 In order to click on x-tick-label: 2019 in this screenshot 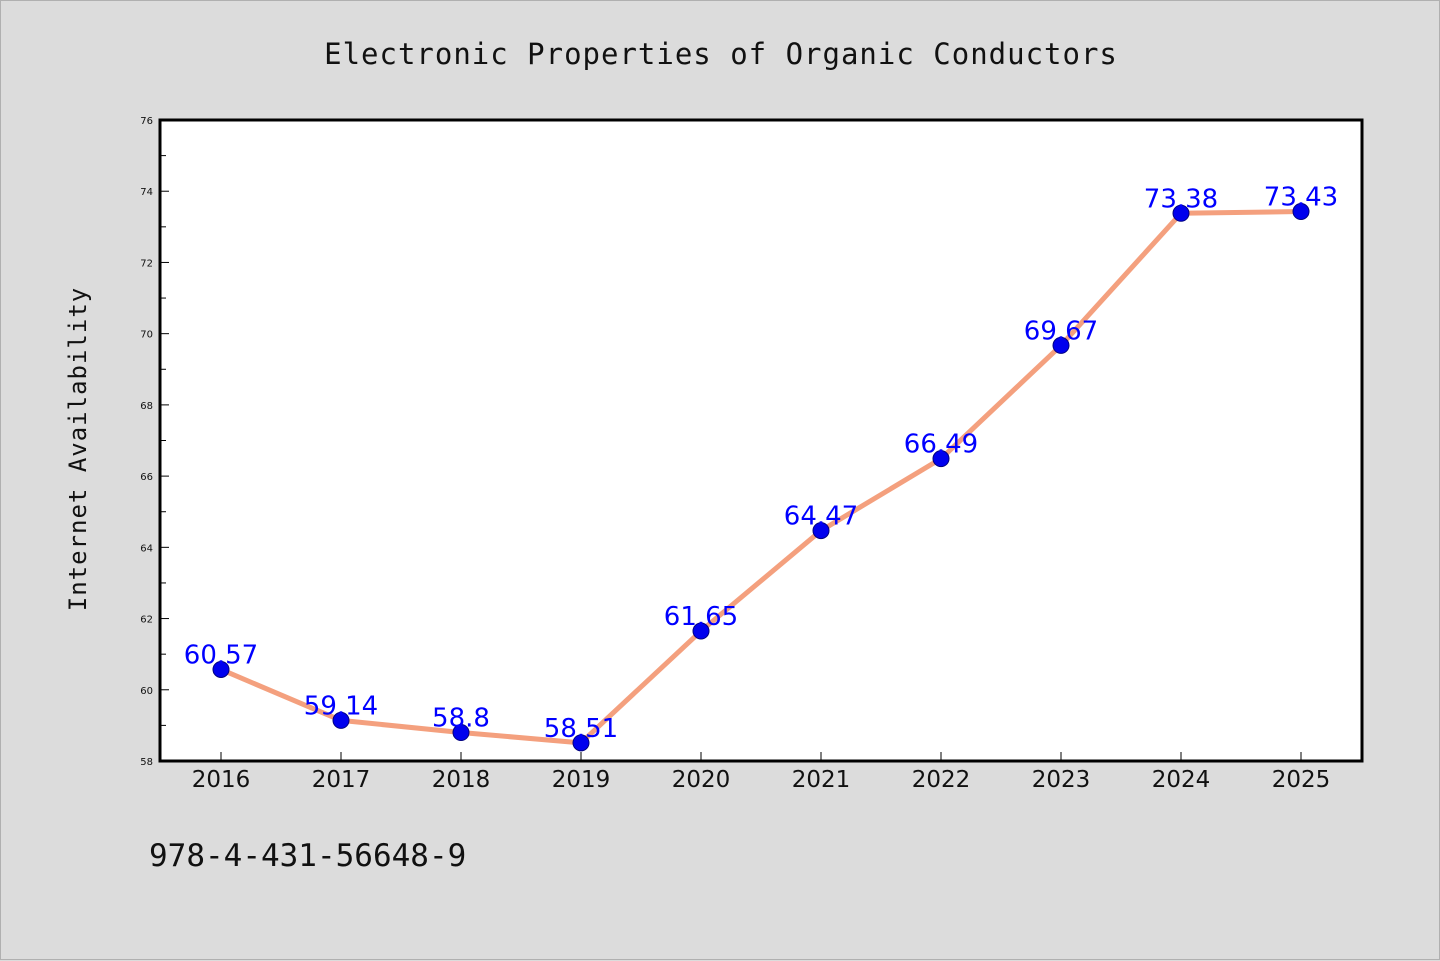, I will do `click(581, 780)`.